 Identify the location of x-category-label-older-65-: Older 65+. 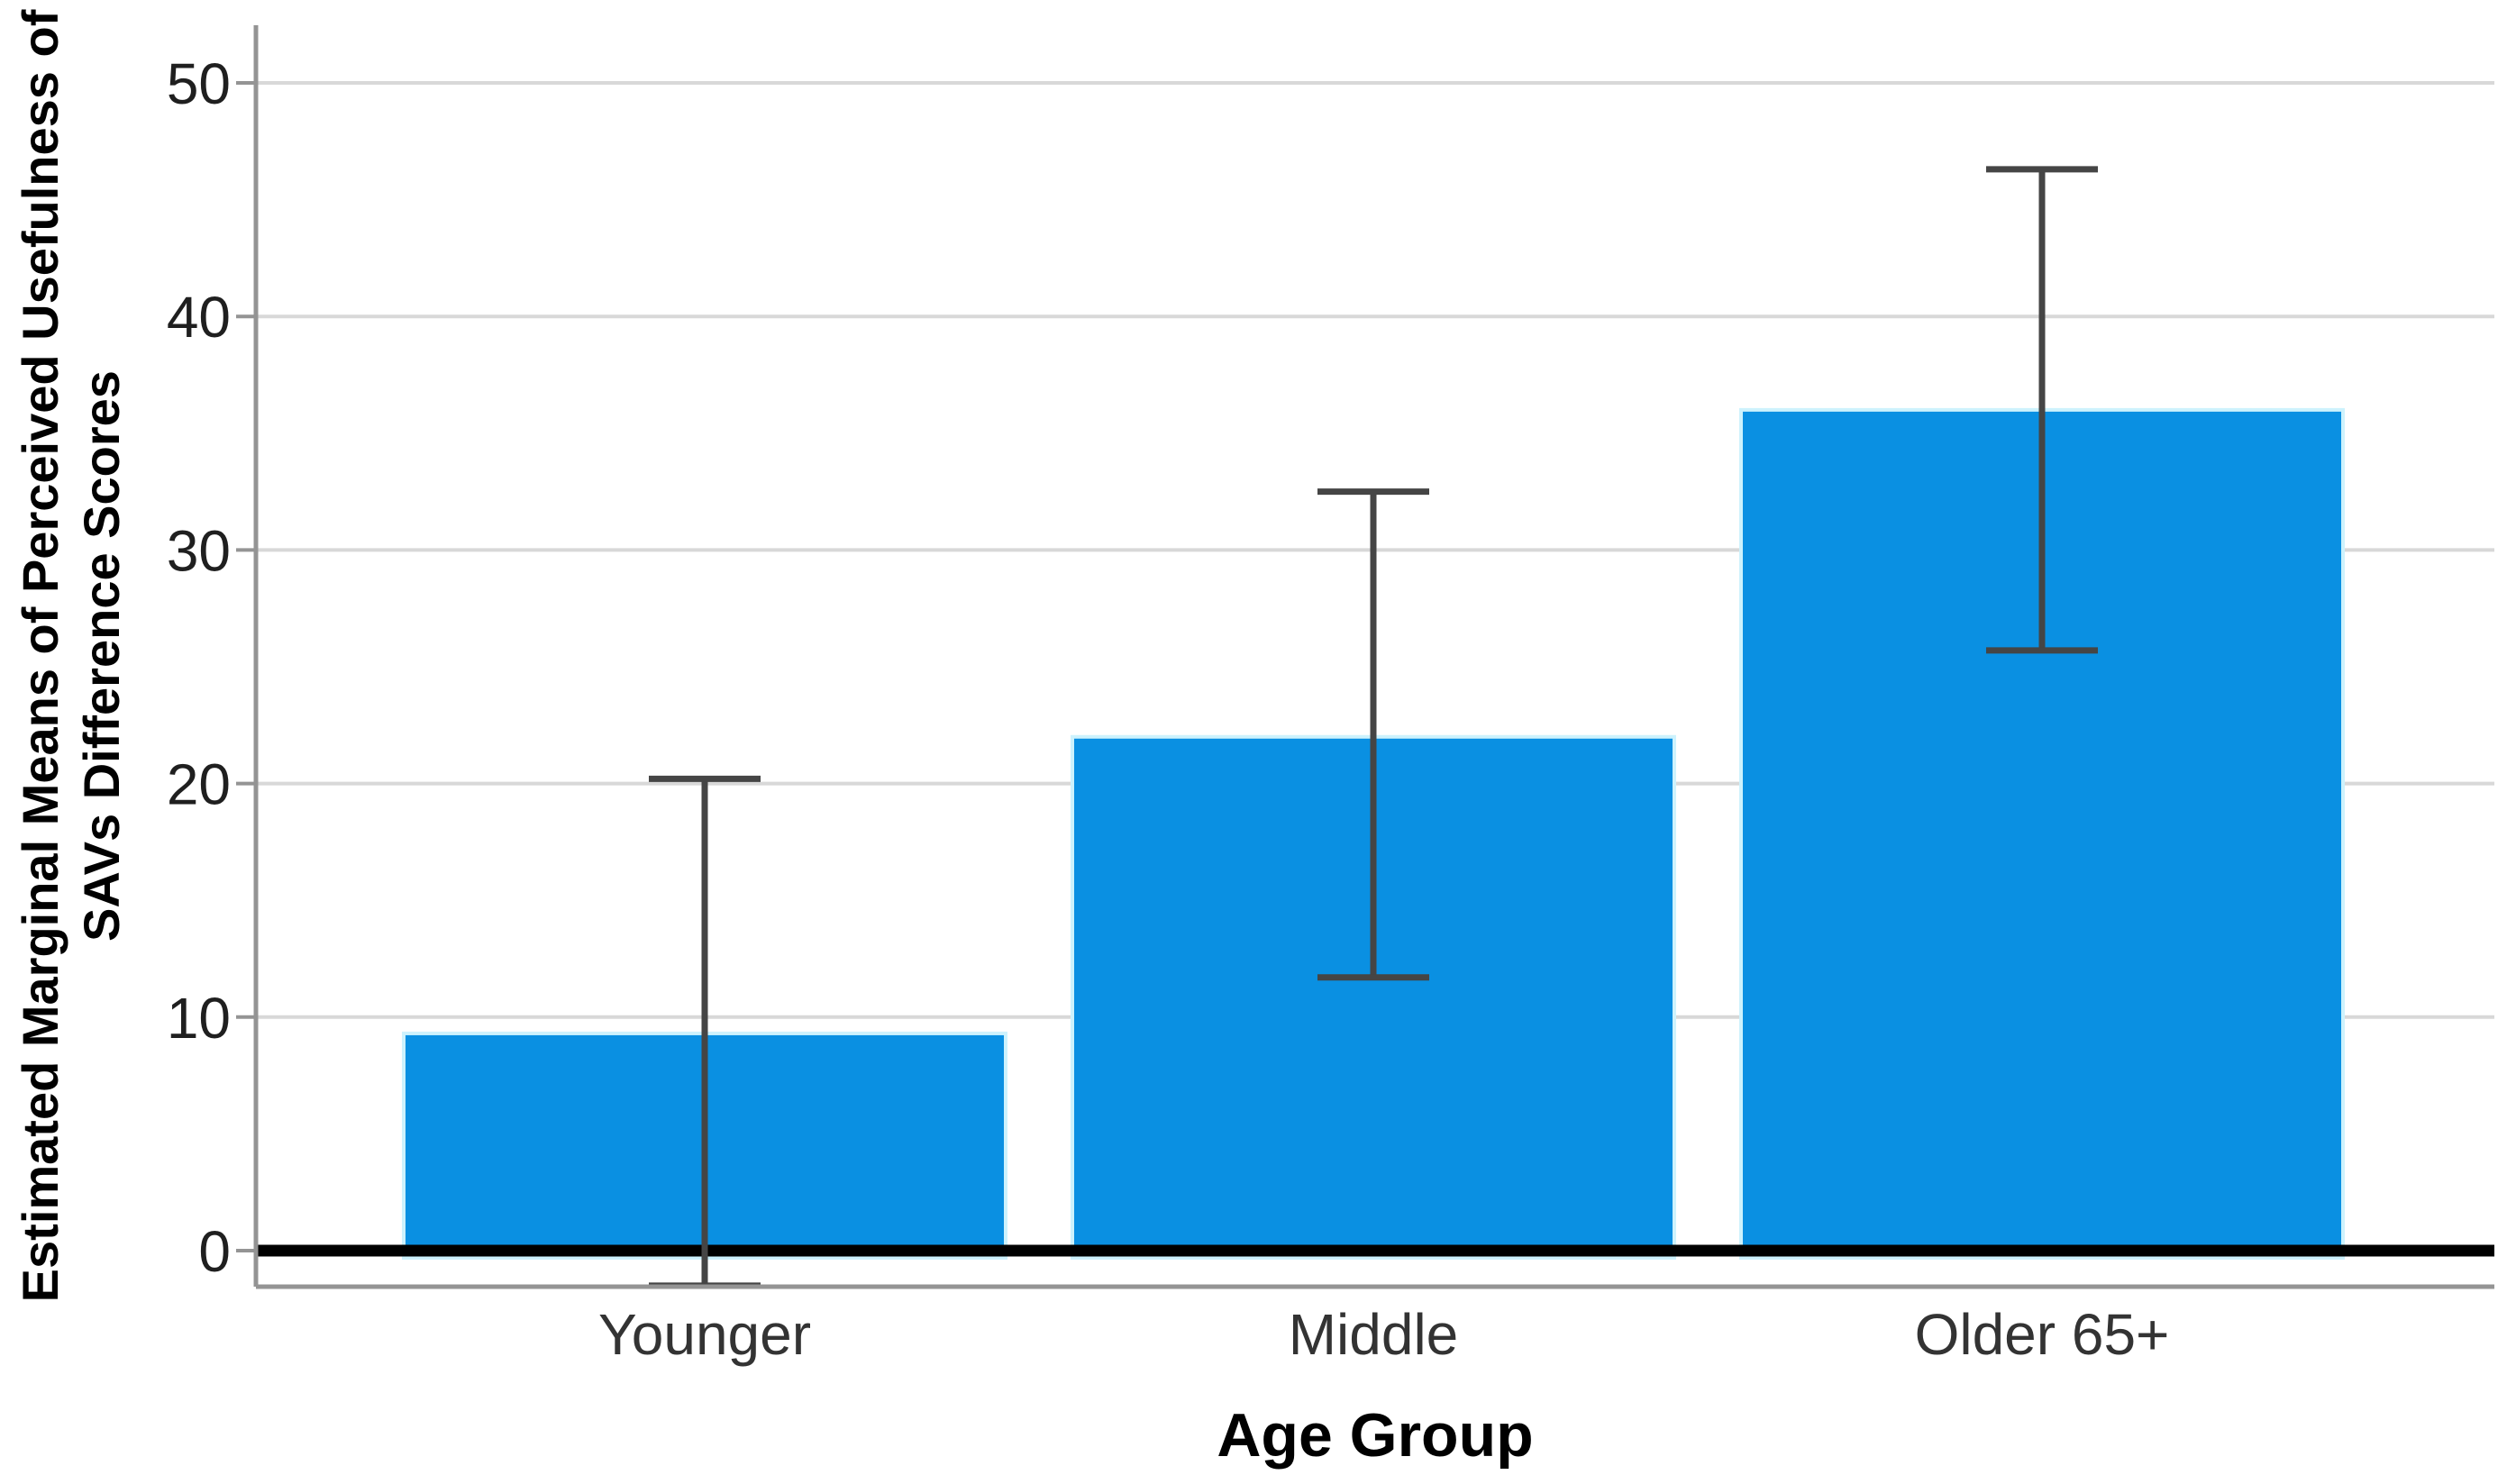
(2042, 1334).